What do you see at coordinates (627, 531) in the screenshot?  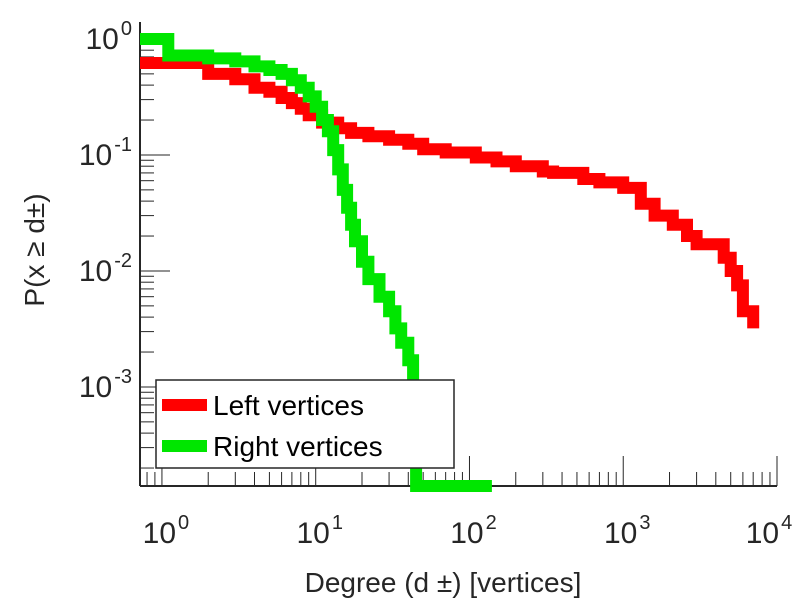 I see `x-tick-label: 10 3` at bounding box center [627, 531].